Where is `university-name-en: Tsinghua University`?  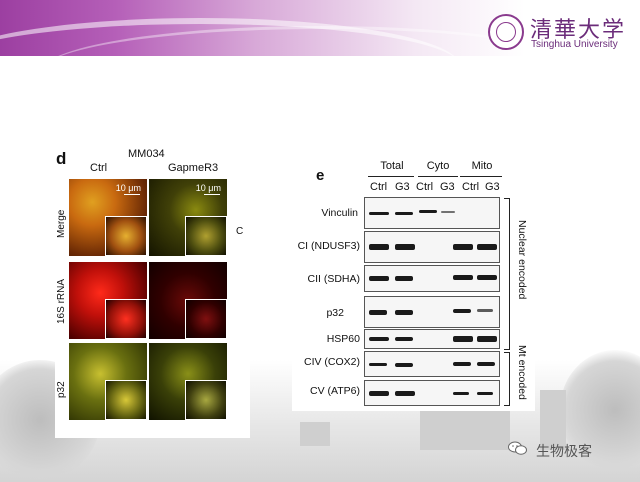
university-name-en: Tsinghua University is located at coordinates (574, 44).